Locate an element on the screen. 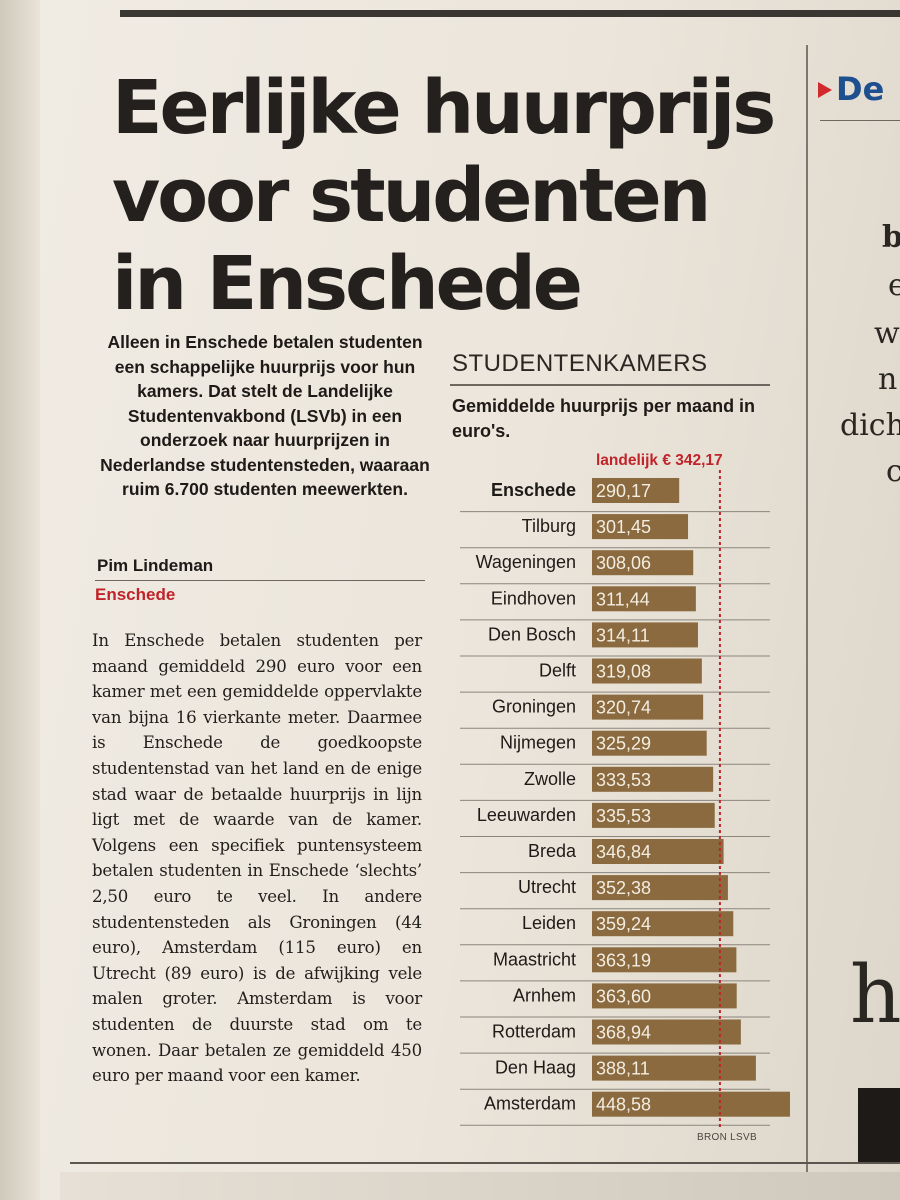 This screenshot has width=900, height=1200. category-label: Tilburg is located at coordinates (549, 526).